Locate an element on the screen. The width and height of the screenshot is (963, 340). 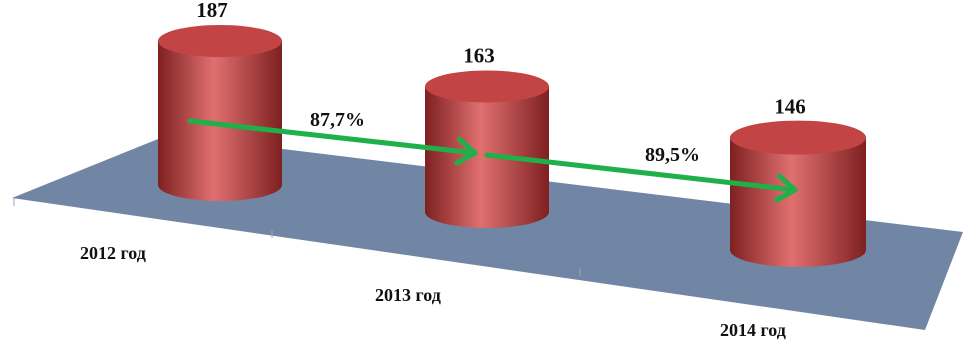
ratio-label-2012-2013: 87,7% is located at coordinates (337, 120).